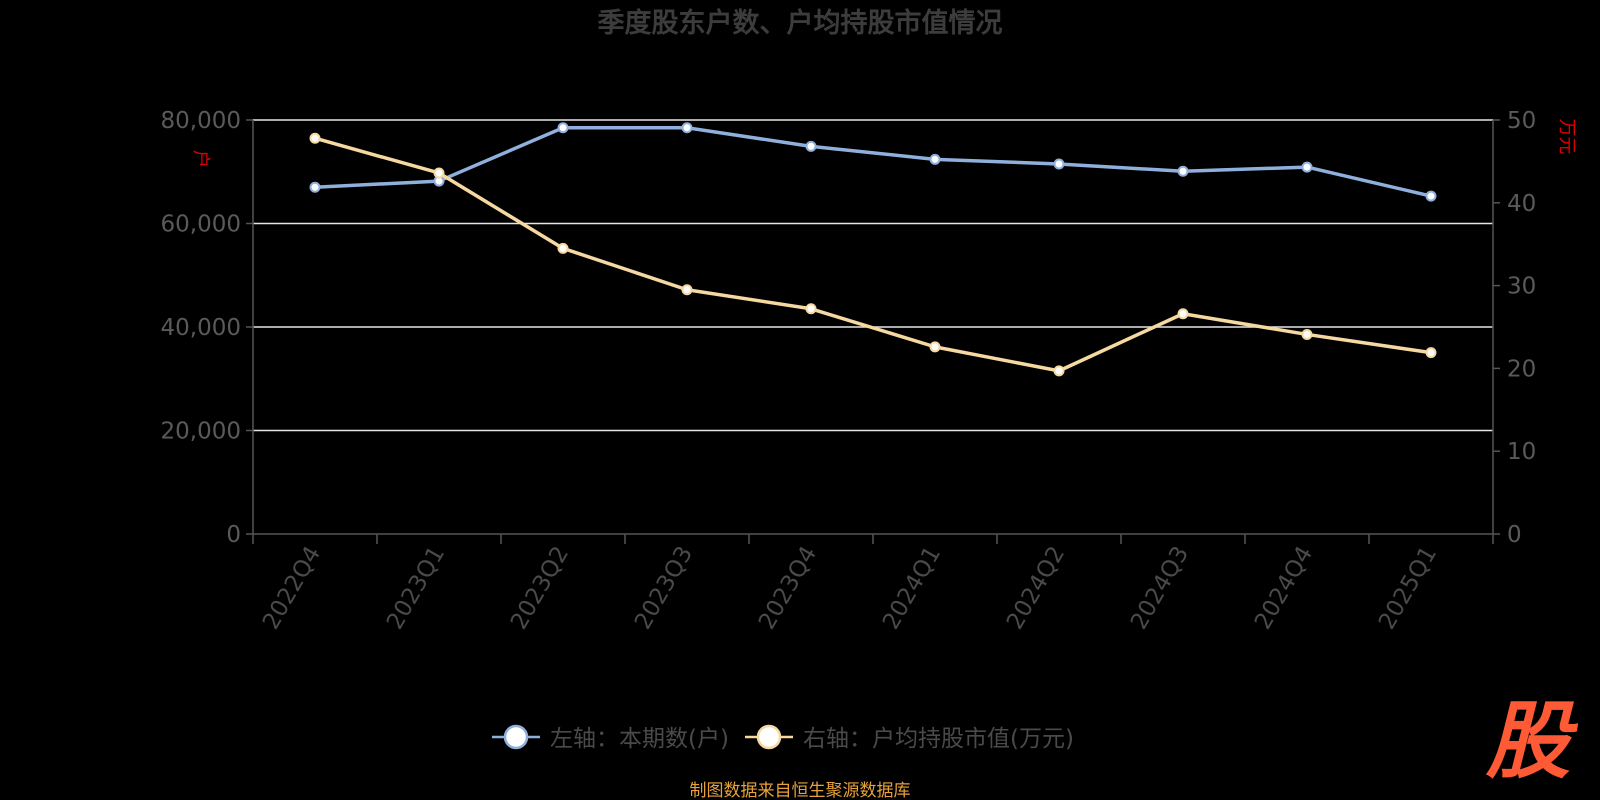 This screenshot has height=800, width=1600. What do you see at coordinates (664, 588) in the screenshot?
I see `x-tick-label: 2023Q3` at bounding box center [664, 588].